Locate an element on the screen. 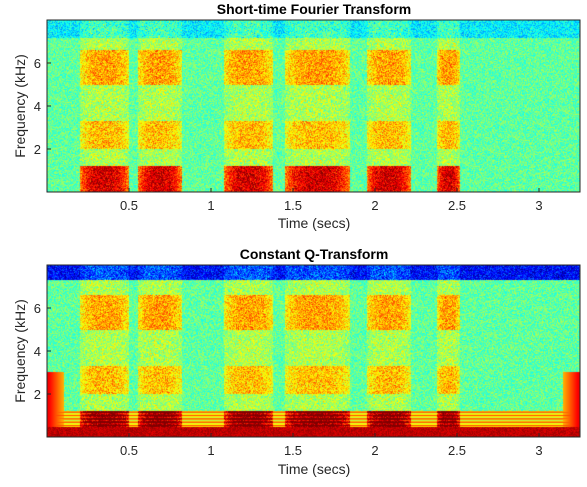 The image size is (587, 487). stft-x-tick-label: 1 is located at coordinates (210, 205).